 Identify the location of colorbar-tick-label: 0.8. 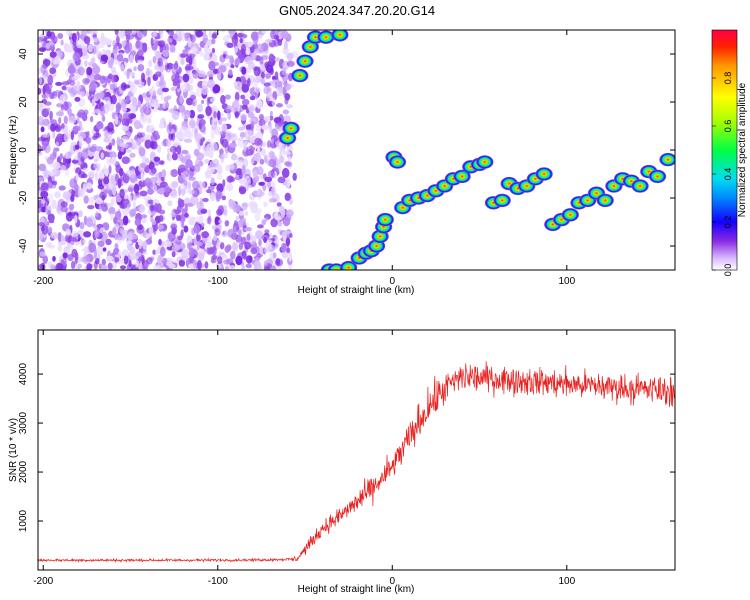
(728, 78).